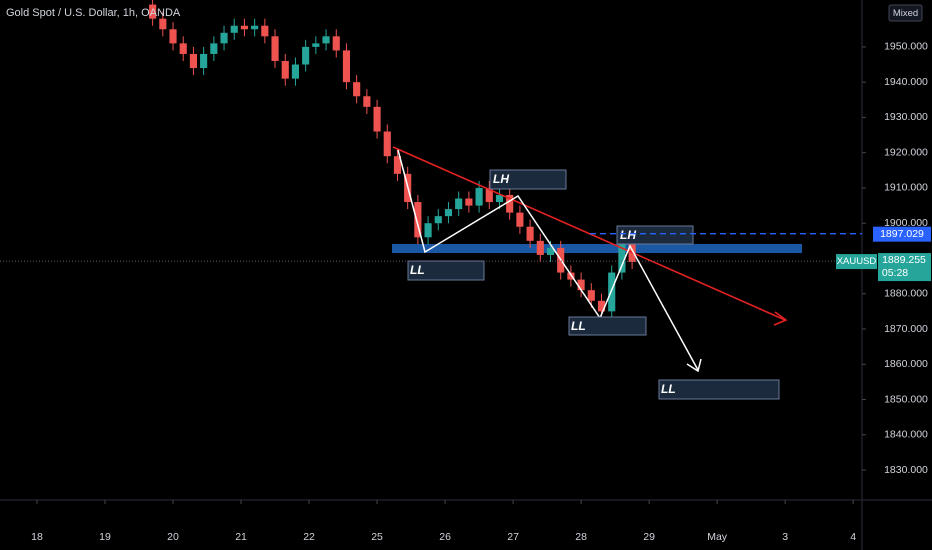 The width and height of the screenshot is (932, 550). I want to click on alert-badge, so click(902, 234).